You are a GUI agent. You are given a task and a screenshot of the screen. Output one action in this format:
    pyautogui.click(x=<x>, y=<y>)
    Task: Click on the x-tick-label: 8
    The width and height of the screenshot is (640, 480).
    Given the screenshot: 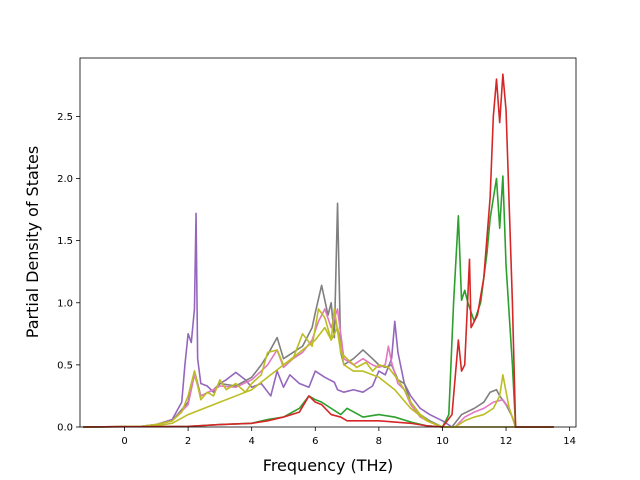 What is the action you would take?
    pyautogui.click(x=379, y=441)
    